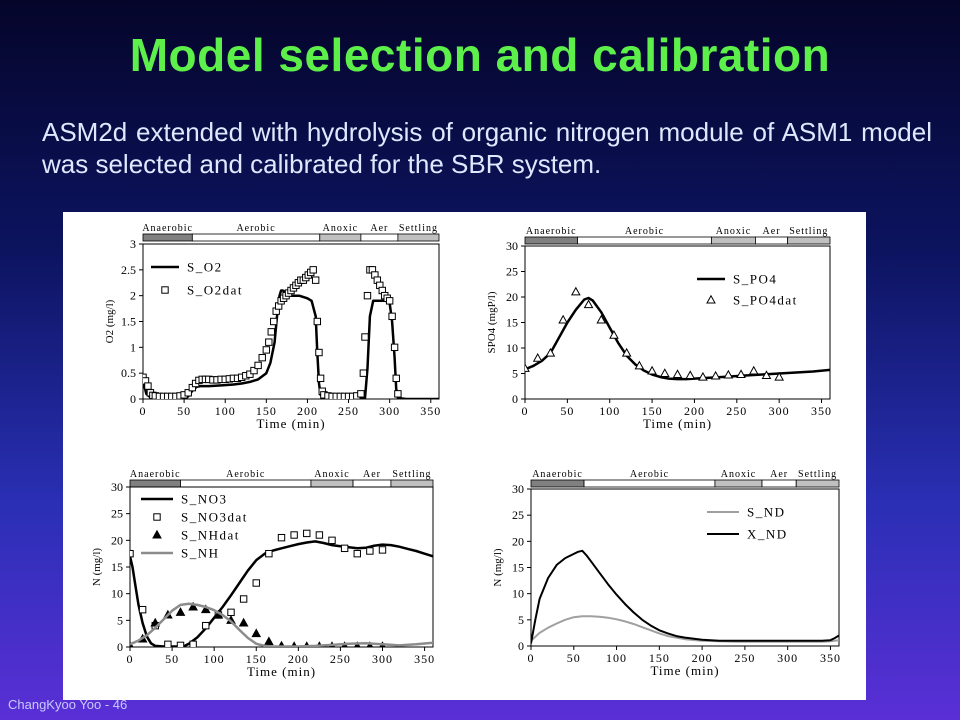  Describe the element at coordinates (281, 593) in the screenshot. I see `series-line-s-no3` at that location.